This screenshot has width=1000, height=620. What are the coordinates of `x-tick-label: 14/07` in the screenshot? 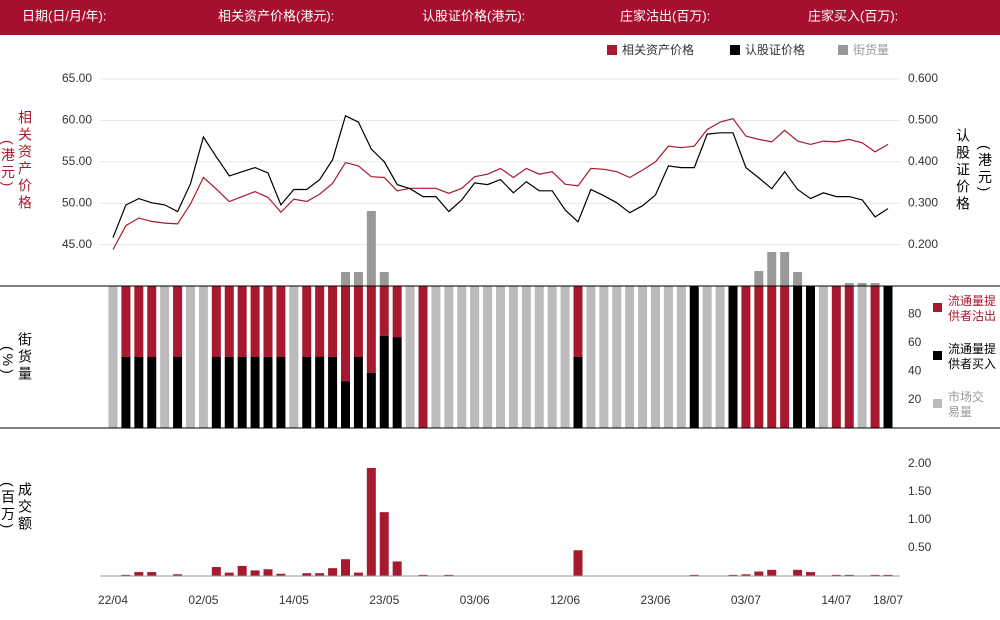 It's located at (836, 600).